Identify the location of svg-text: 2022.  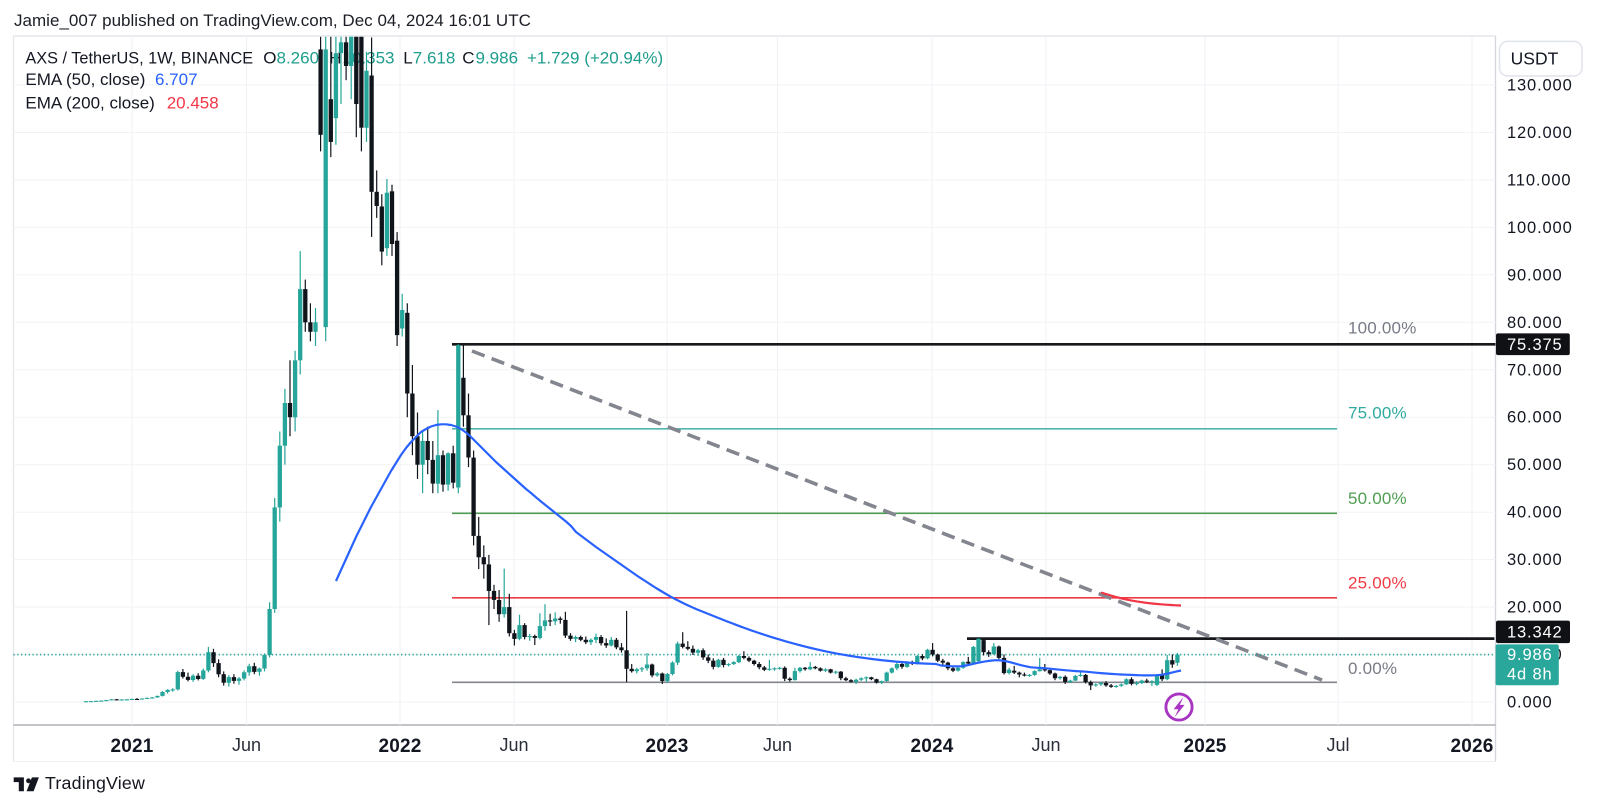
(399, 746).